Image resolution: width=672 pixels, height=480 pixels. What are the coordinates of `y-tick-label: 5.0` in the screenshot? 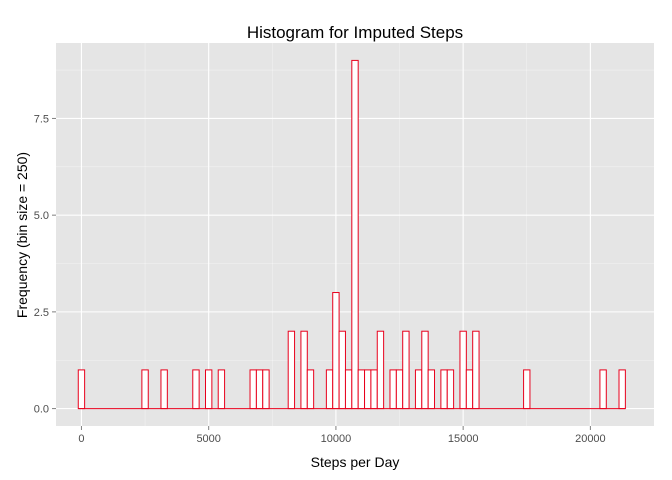 It's located at (41, 216).